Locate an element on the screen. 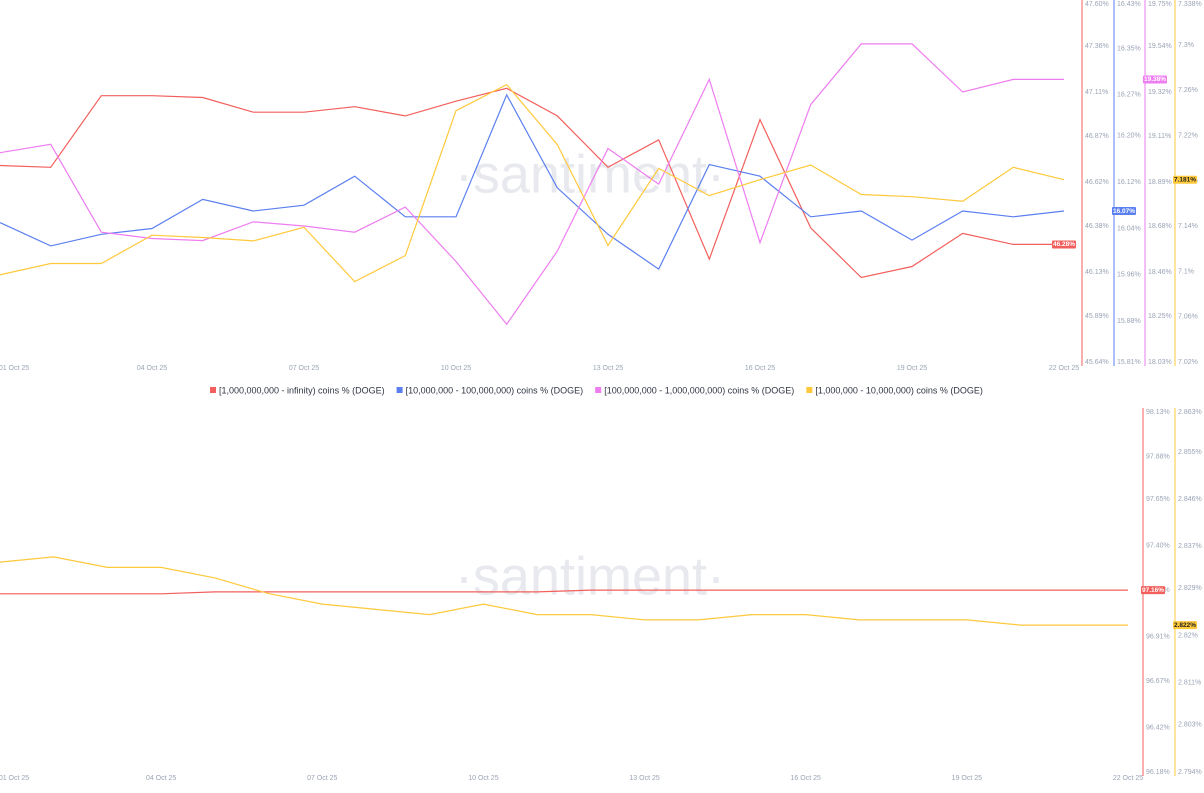 The height and width of the screenshot is (793, 1204). badge-label: 16.07% is located at coordinates (1124, 211).